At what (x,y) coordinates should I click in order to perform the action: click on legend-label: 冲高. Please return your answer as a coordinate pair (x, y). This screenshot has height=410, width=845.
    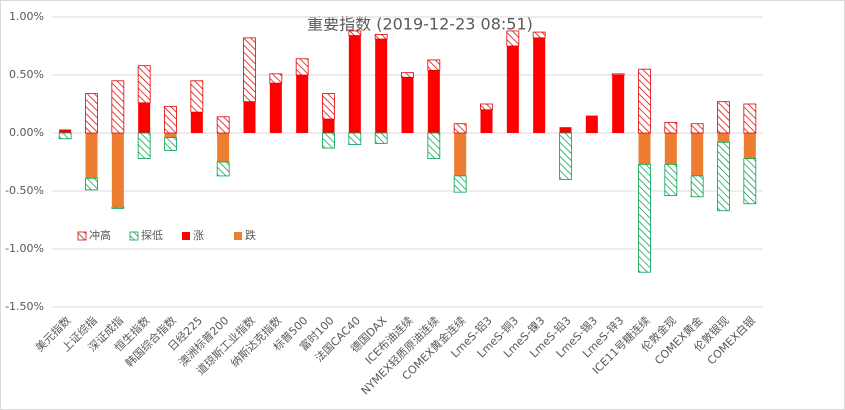
    Looking at the image, I should click on (100, 235).